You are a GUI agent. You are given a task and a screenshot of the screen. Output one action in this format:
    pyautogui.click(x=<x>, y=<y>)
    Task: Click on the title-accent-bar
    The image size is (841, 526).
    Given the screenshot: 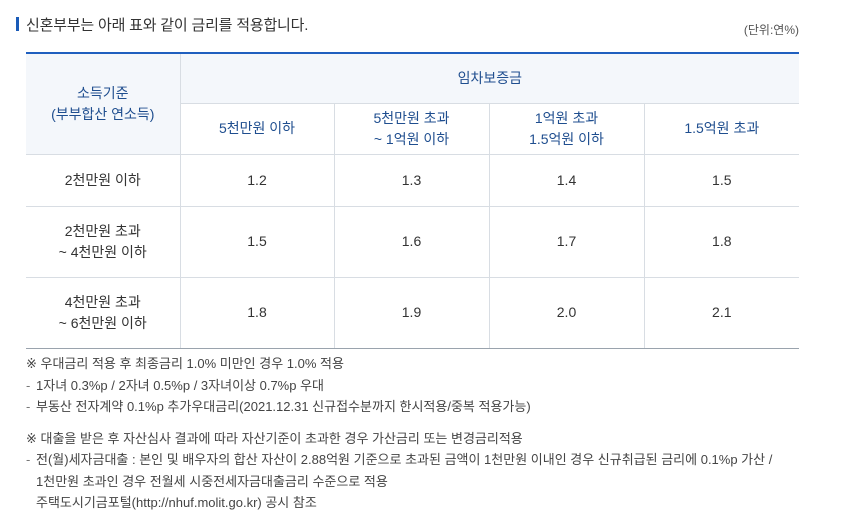 What is the action you would take?
    pyautogui.click(x=17, y=24)
    